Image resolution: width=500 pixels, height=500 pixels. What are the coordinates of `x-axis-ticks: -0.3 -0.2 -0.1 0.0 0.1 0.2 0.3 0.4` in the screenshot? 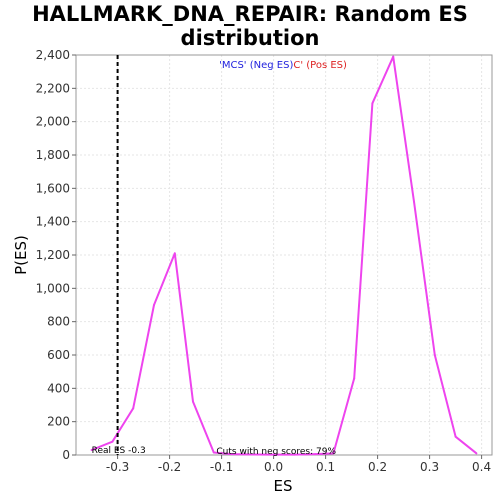 It's located at (298, 464).